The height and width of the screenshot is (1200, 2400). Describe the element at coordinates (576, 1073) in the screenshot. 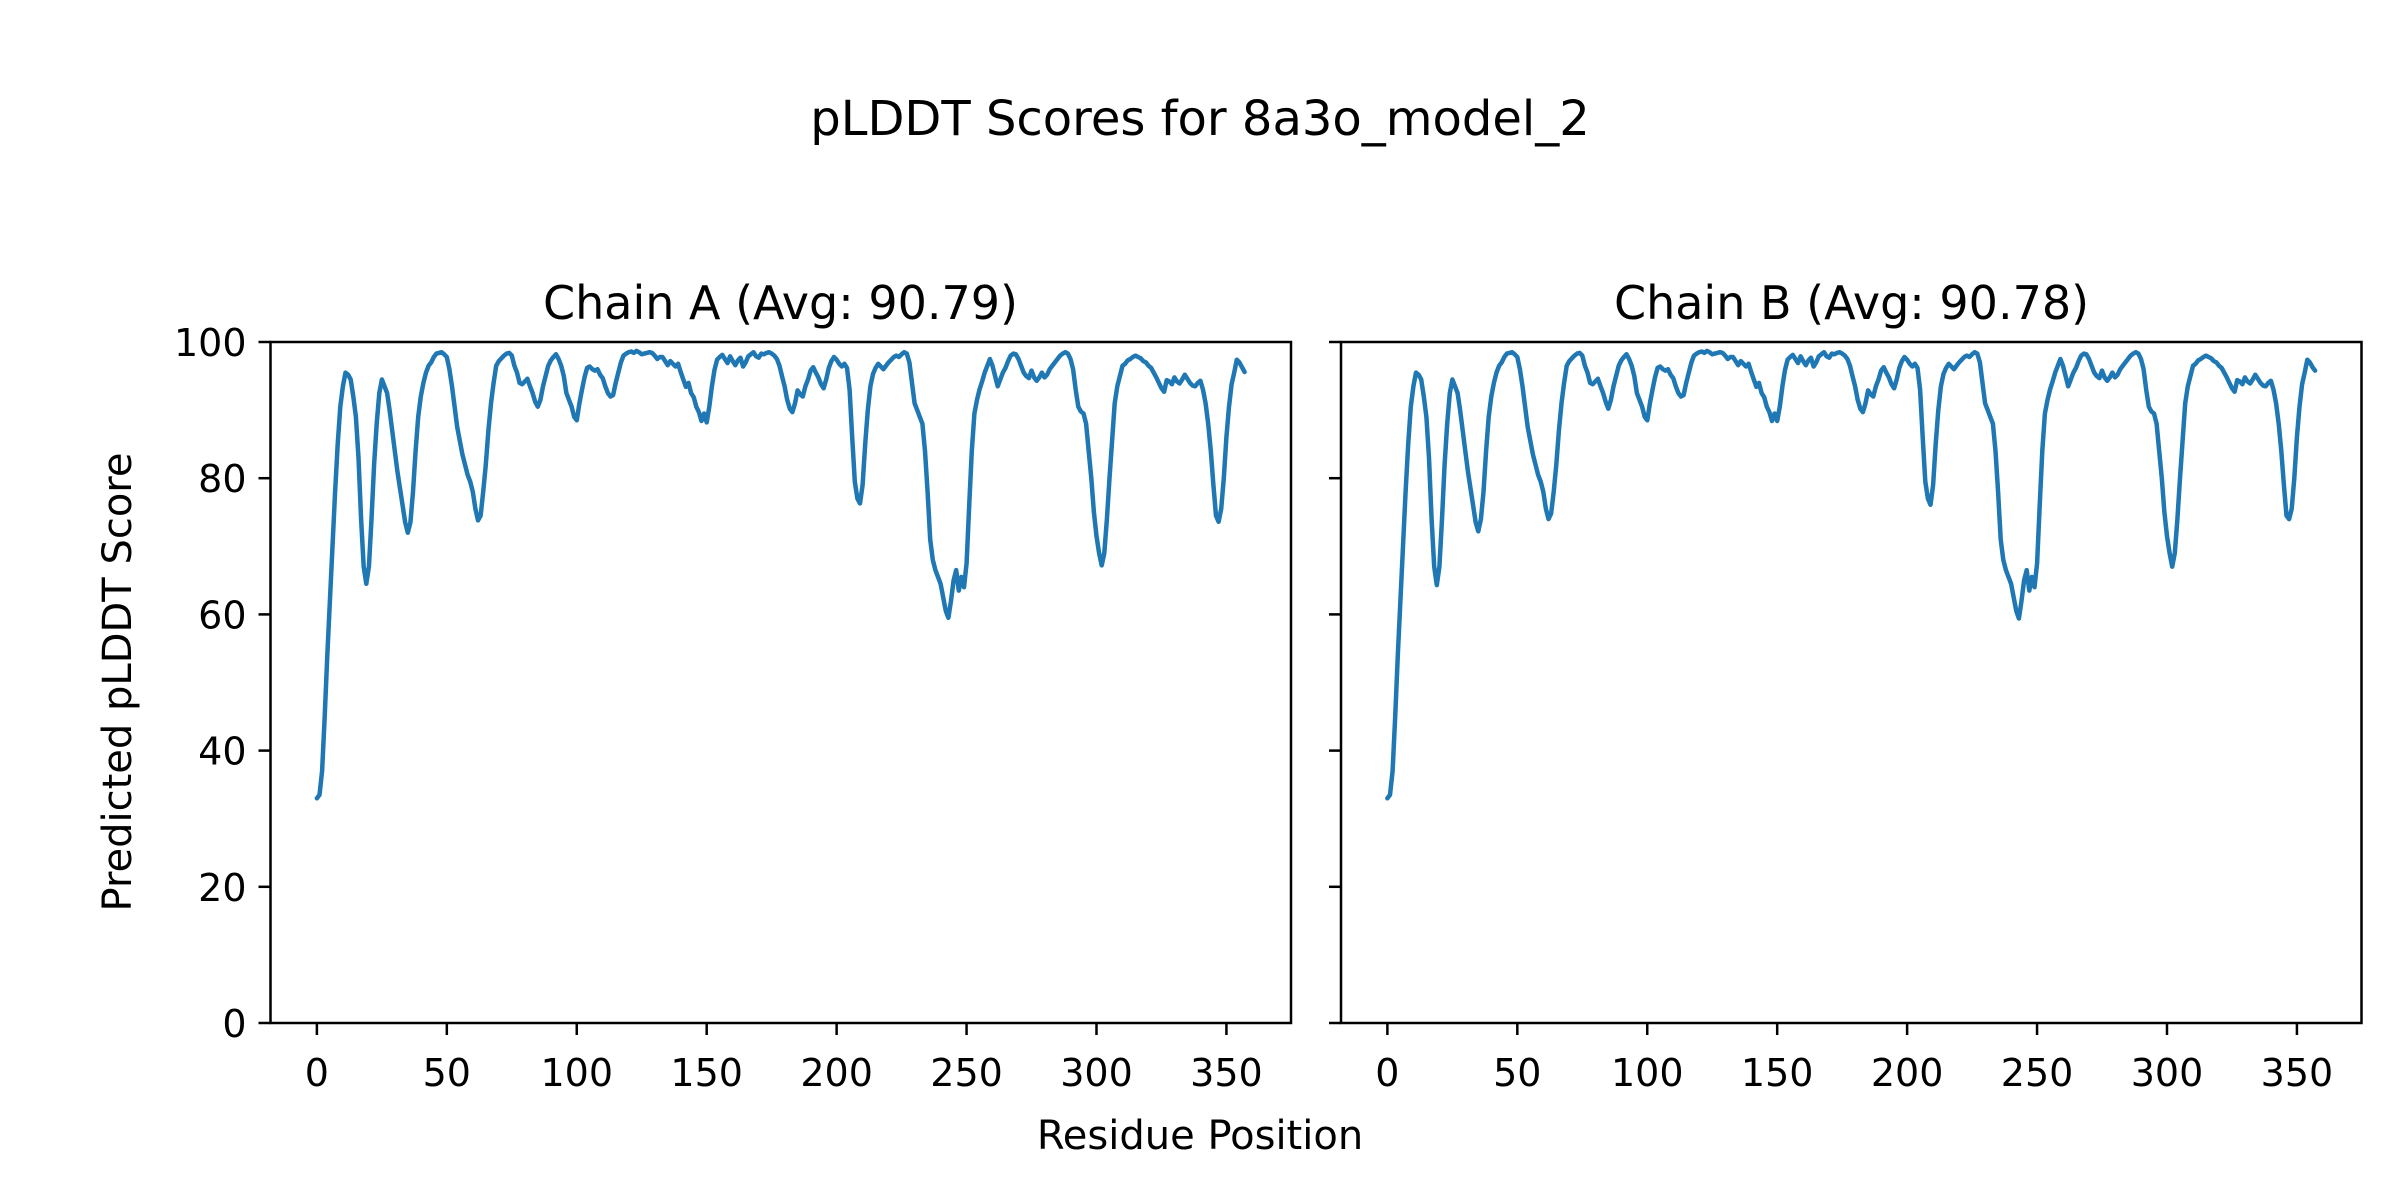

I see `chain-a-x-tick-label: 100` at that location.